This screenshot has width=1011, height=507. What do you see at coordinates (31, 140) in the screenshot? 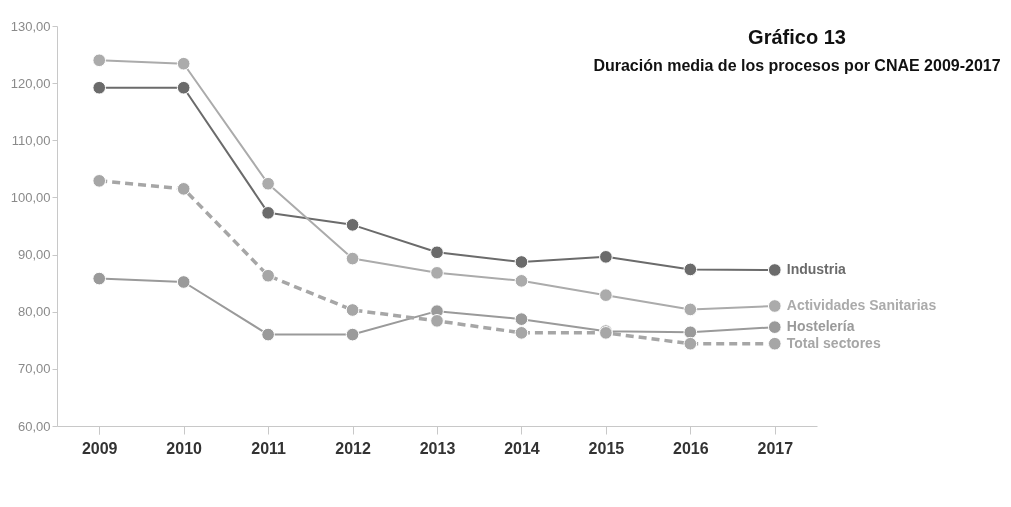
I see `y-tick-label: 110,00` at bounding box center [31, 140].